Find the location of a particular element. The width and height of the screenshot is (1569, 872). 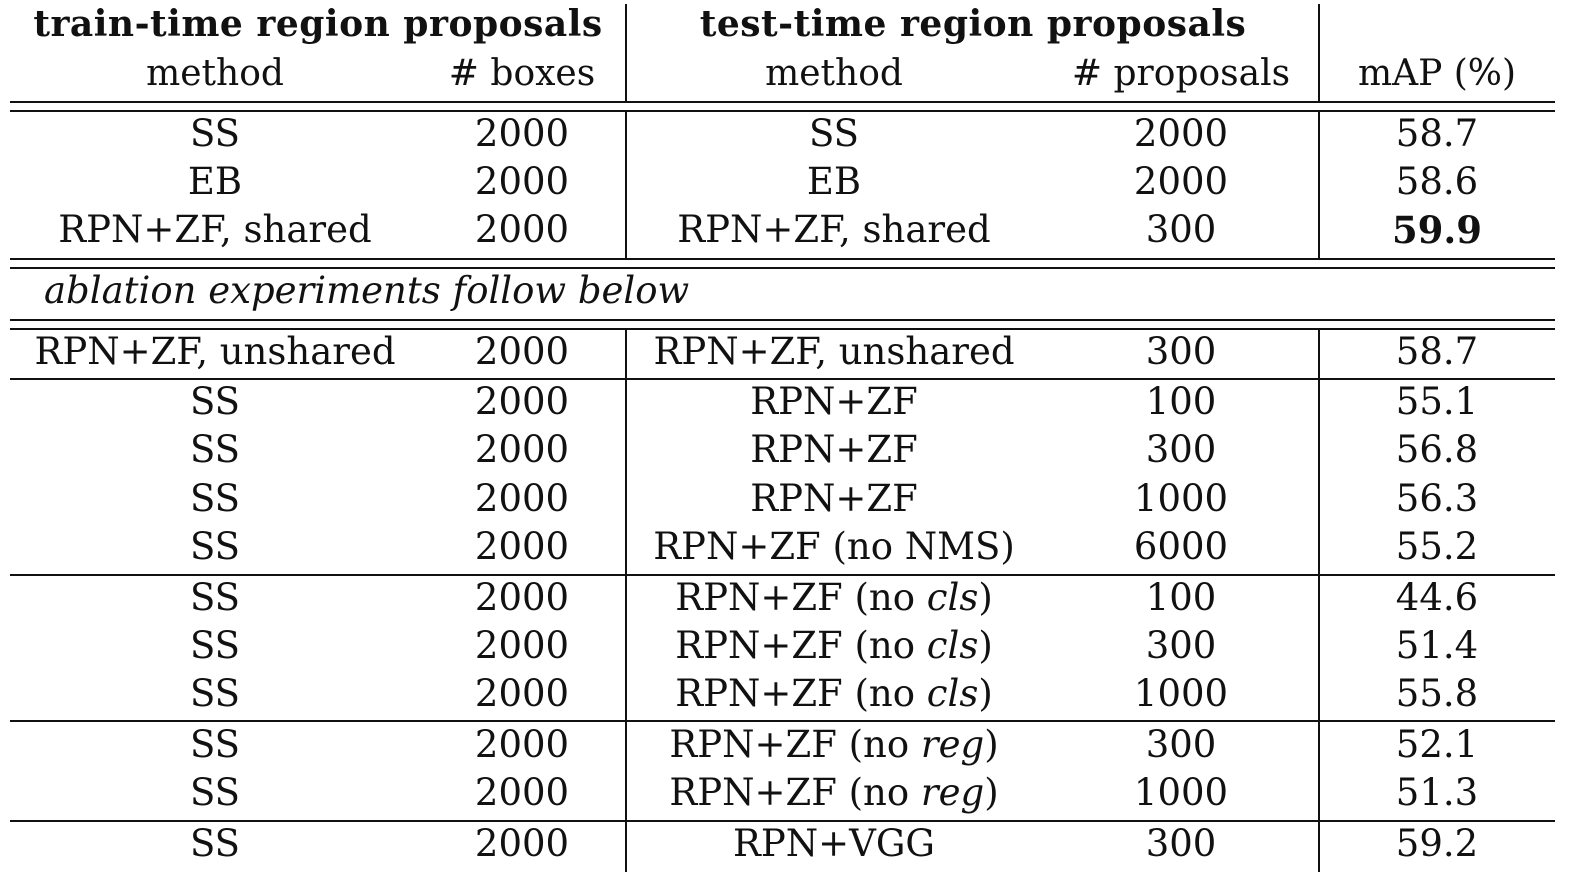

test-method-cell: RPN+VGG is located at coordinates (834, 844).